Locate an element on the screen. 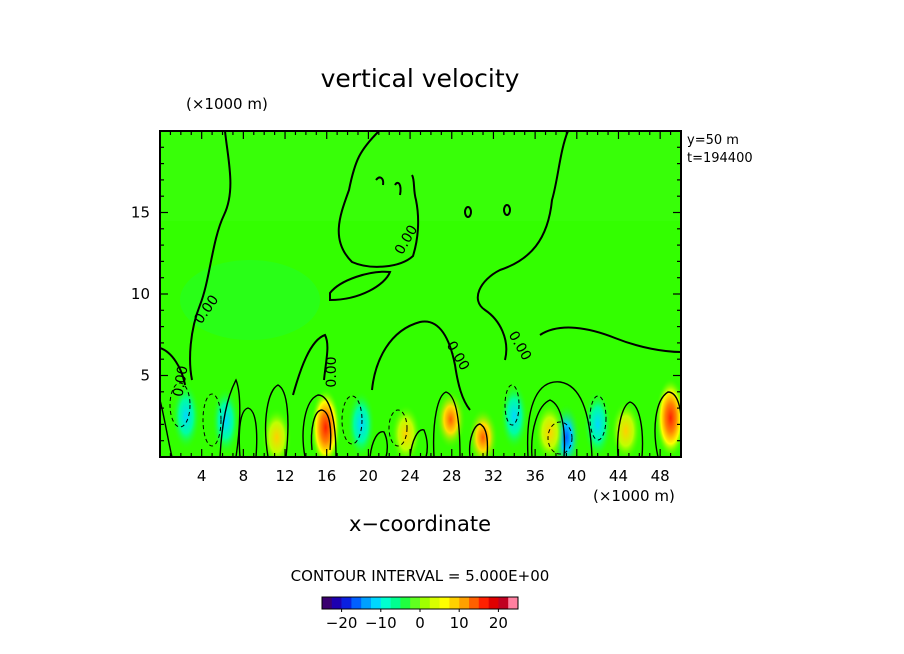 Image resolution: width=904 pixels, height=654 pixels. colorbar-tick-label: −10 is located at coordinates (381, 623).